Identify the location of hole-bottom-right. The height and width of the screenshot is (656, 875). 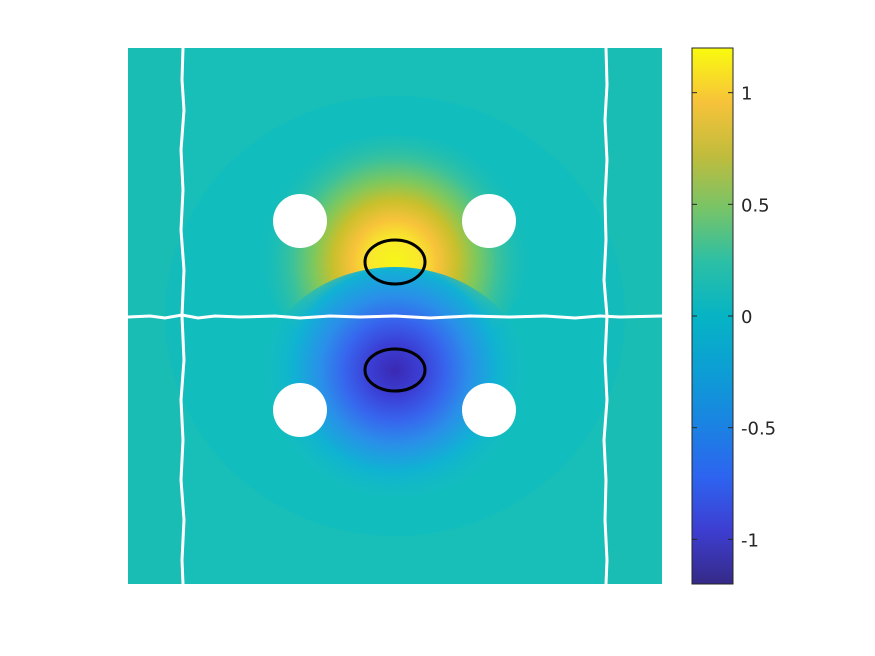
(489, 410).